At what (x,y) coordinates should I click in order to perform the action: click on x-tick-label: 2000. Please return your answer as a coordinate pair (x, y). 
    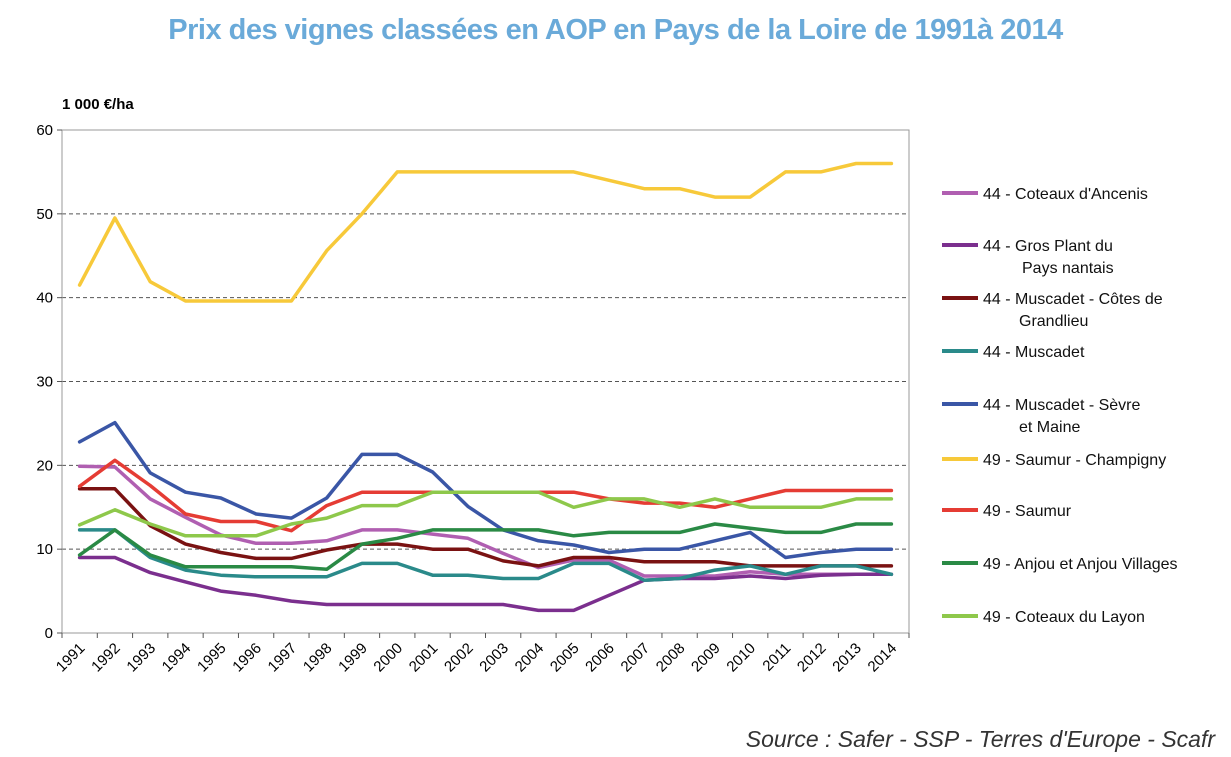
    Looking at the image, I should click on (388, 658).